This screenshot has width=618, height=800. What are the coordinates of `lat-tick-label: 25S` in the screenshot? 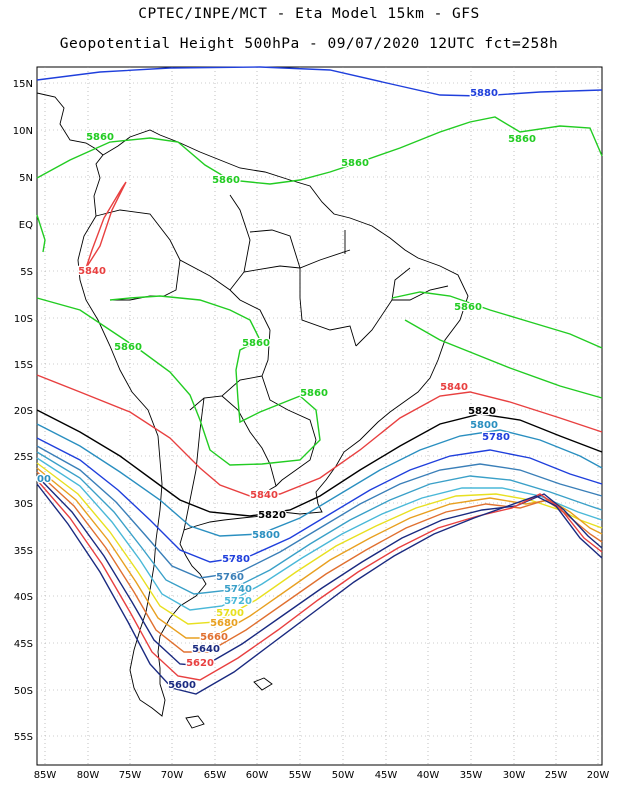 It's located at (23, 457).